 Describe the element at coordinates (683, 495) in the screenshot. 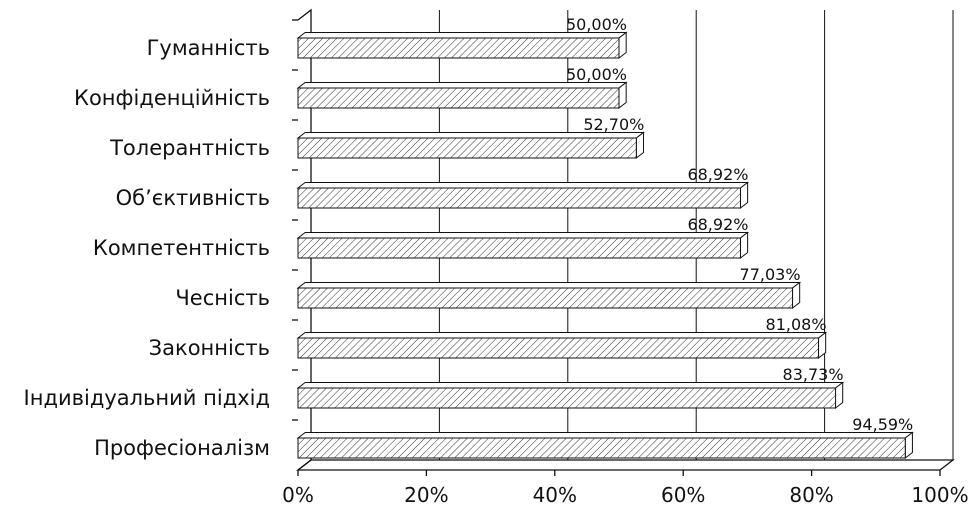

I see `x-tick-label-3: 60%` at that location.